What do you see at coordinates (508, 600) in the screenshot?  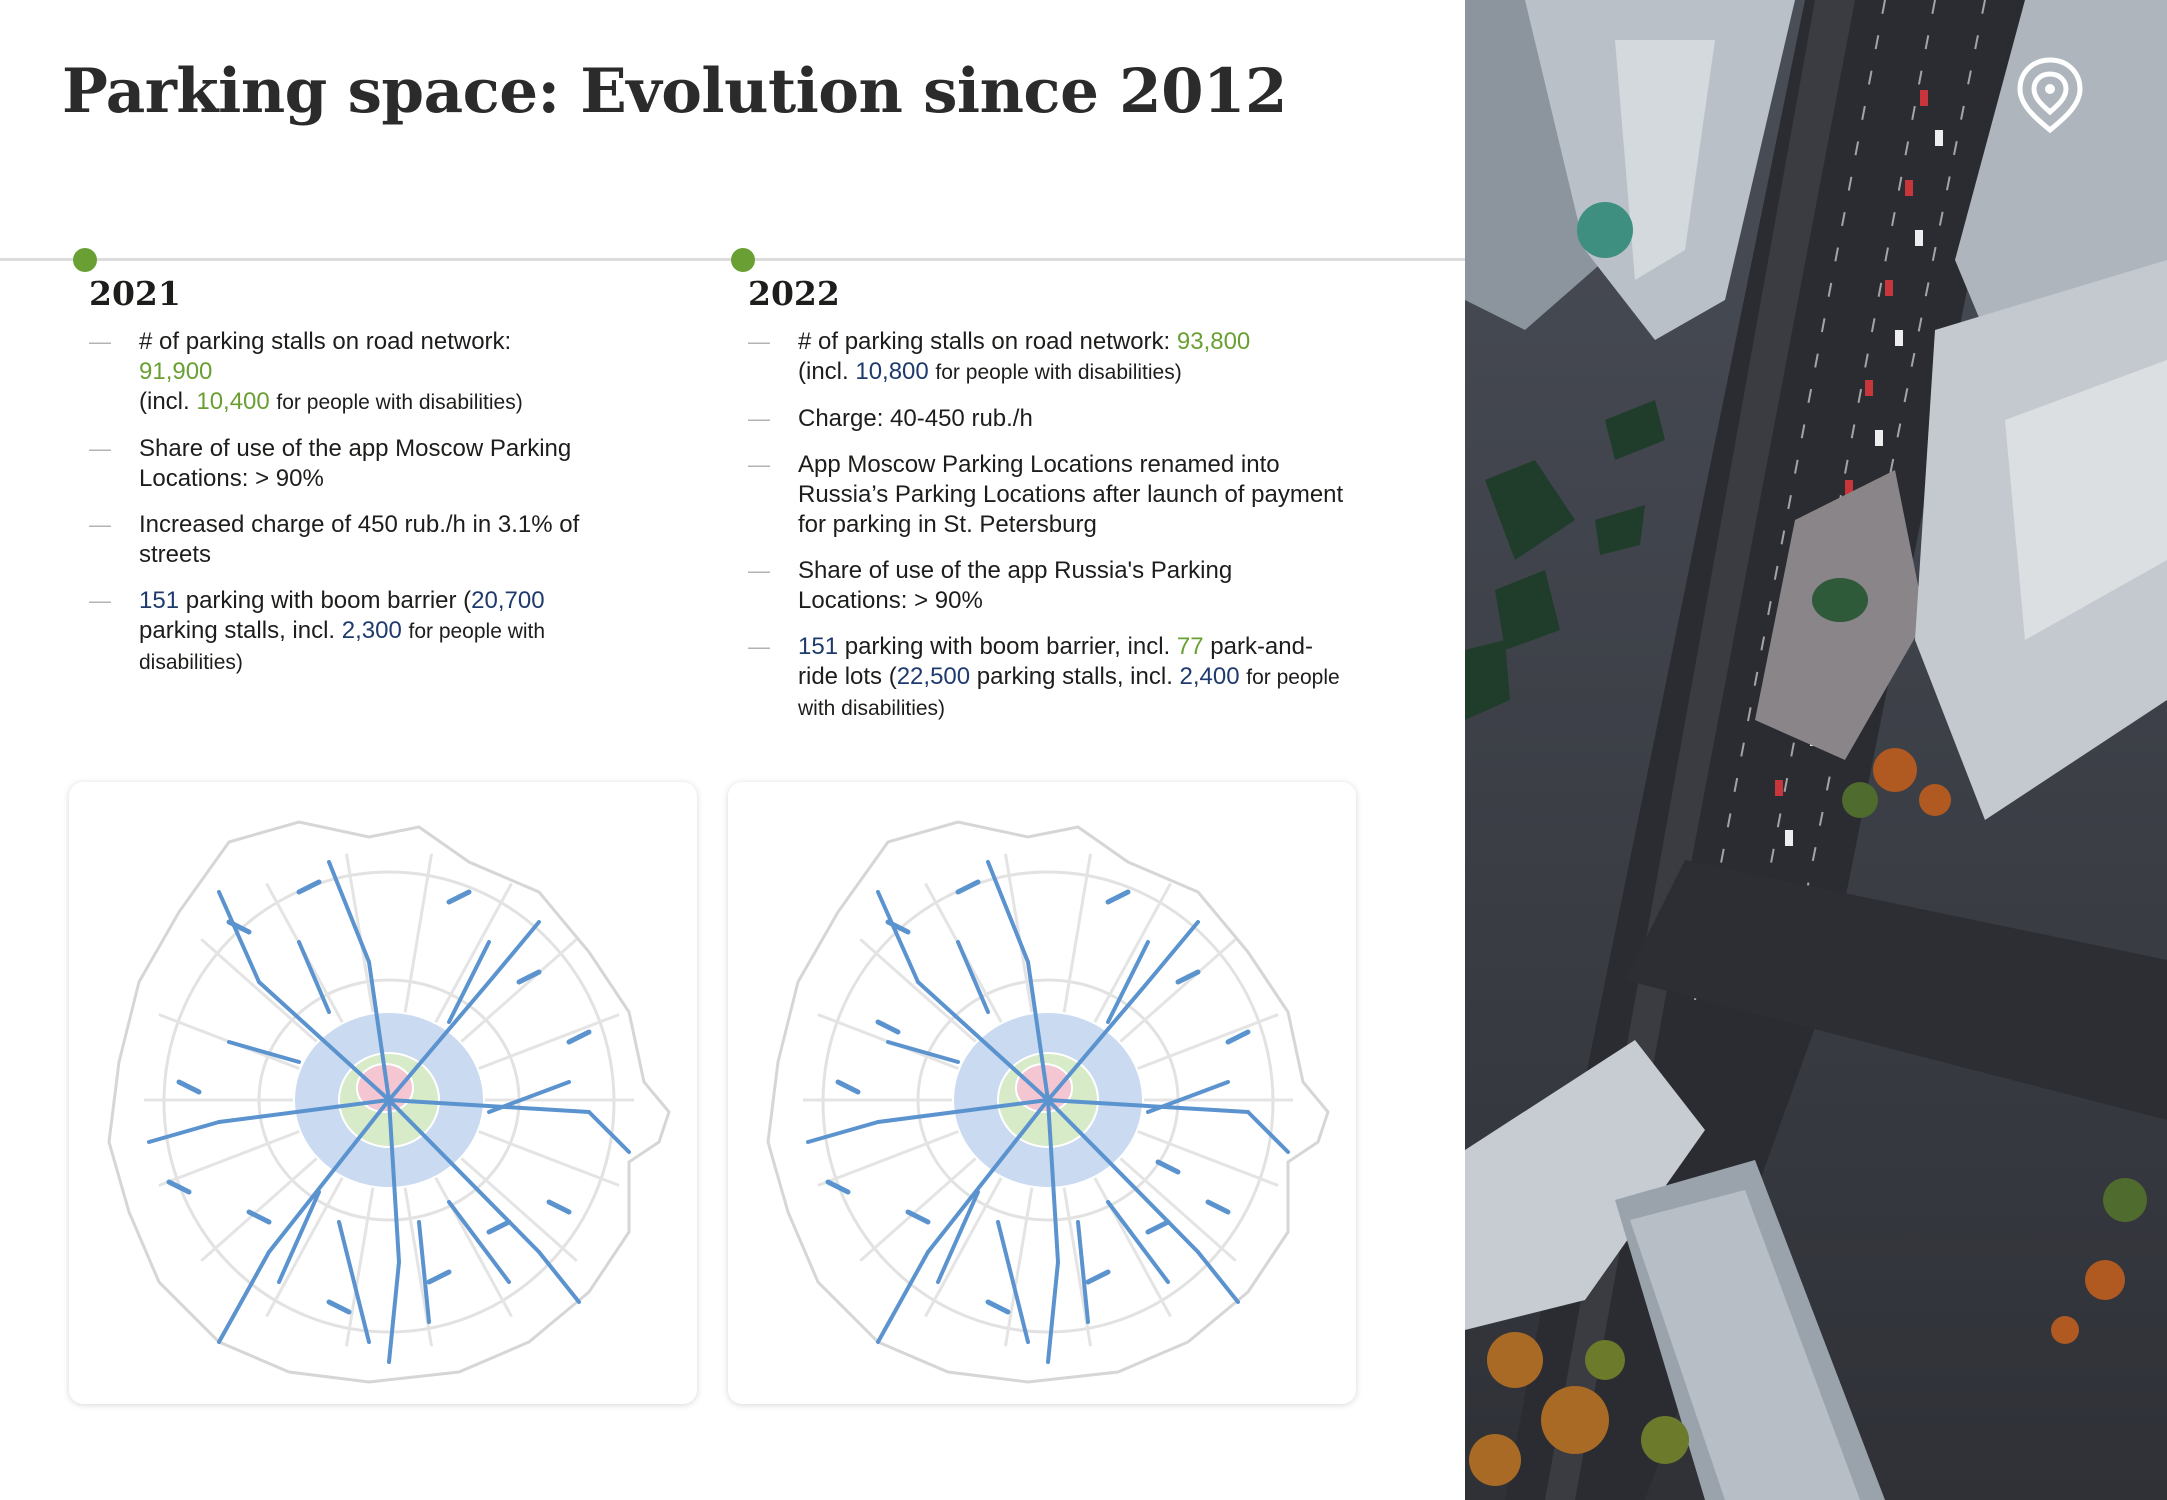 I see `boom-barrier-stalls: 20,700` at bounding box center [508, 600].